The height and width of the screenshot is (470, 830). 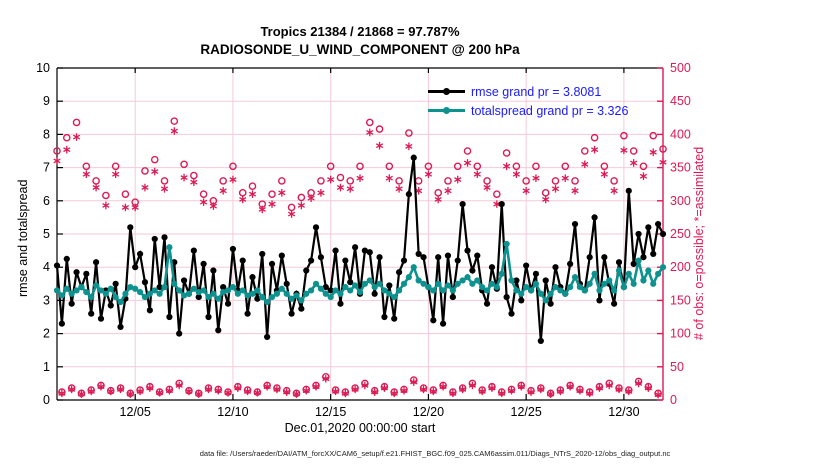 I want to click on right-tick-label: 200, so click(x=680, y=267).